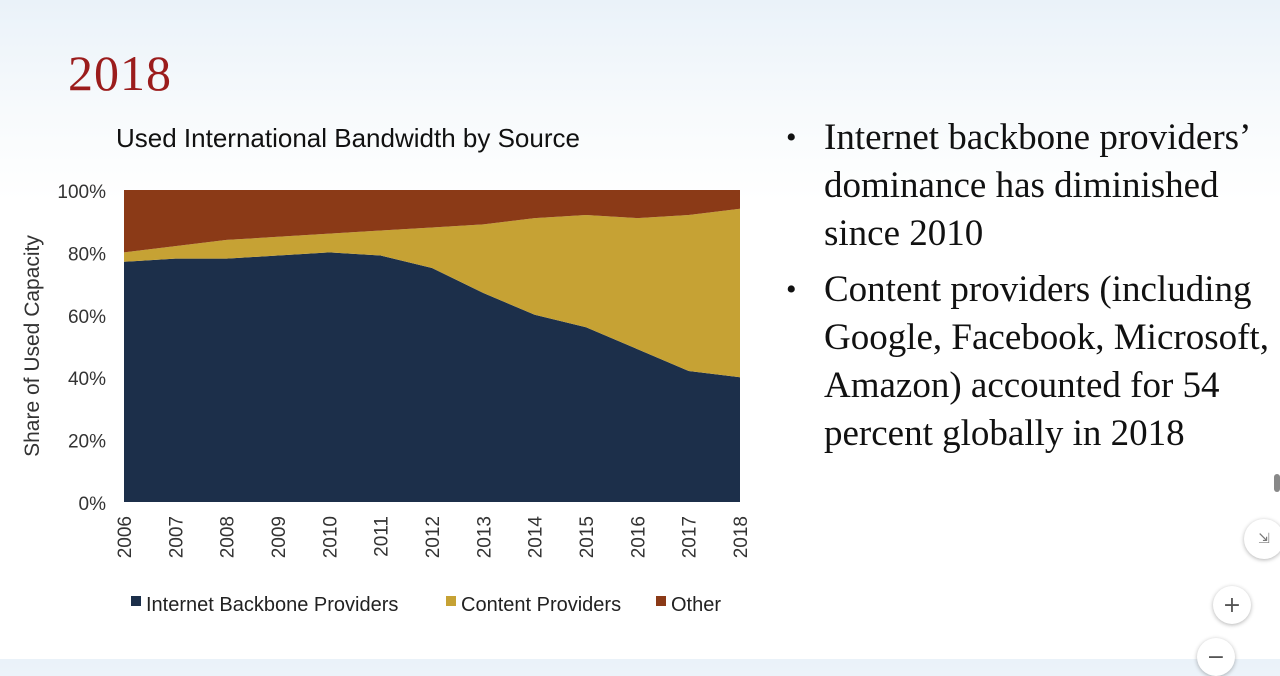 This screenshot has height=676, width=1280. What do you see at coordinates (87, 442) in the screenshot?
I see `y-tick-label: 20%` at bounding box center [87, 442].